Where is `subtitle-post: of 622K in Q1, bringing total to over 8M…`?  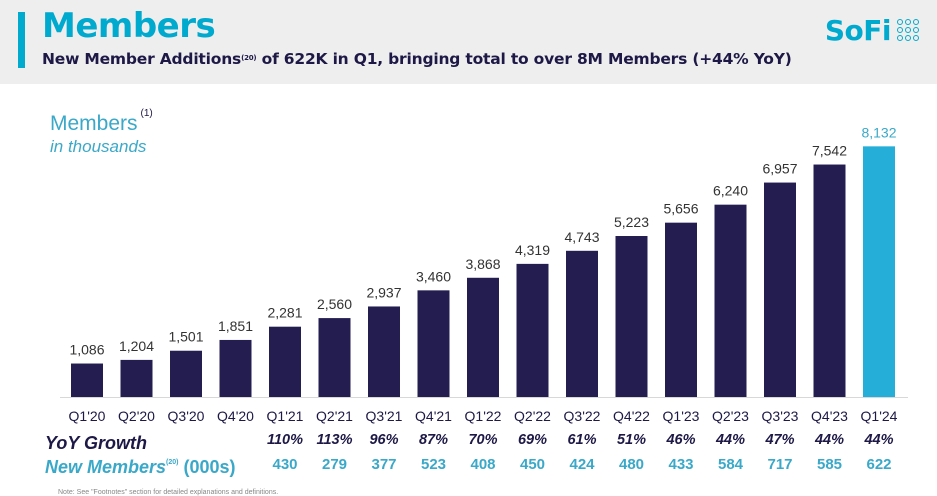
subtitle-post: of 622K in Q1, bringing total to over 8M… is located at coordinates (524, 59).